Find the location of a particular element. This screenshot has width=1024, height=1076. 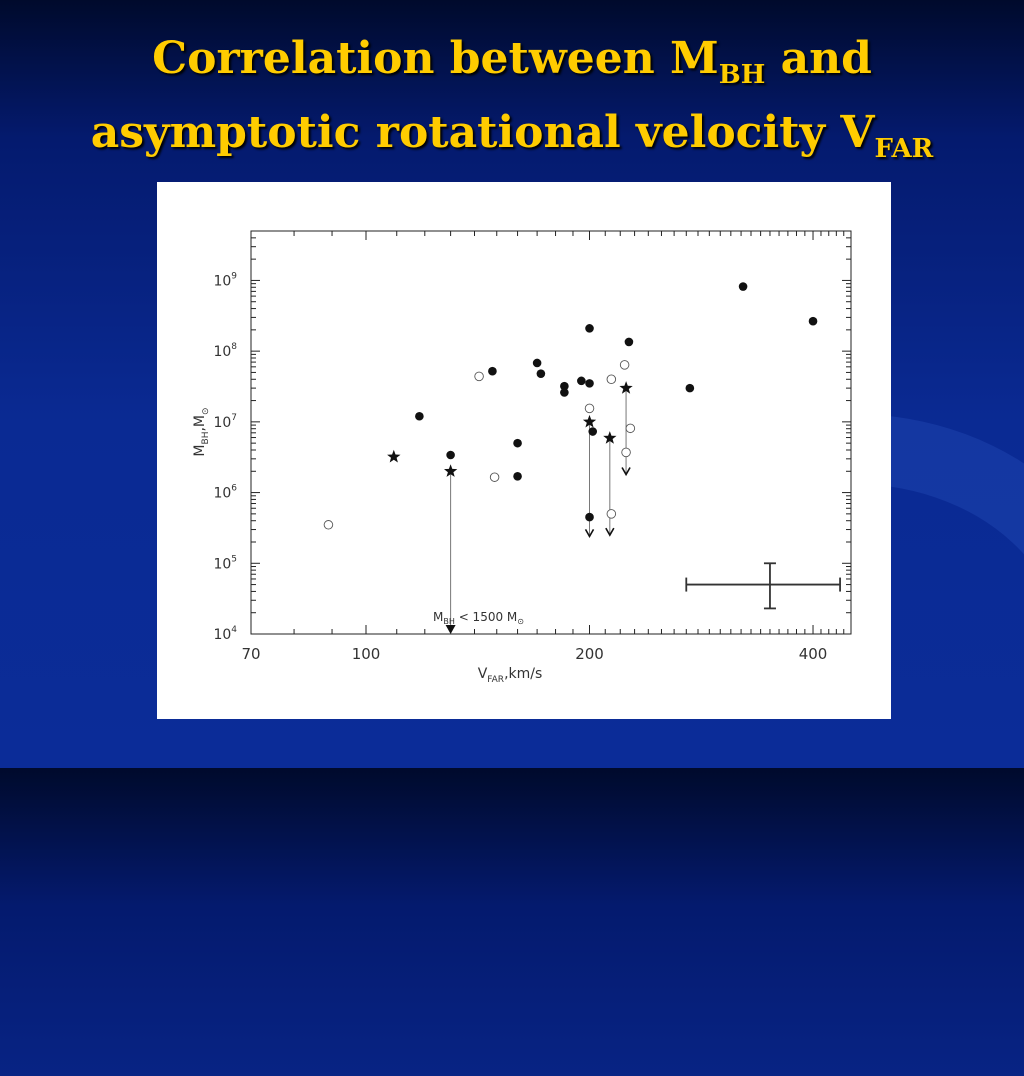

data-markers is located at coordinates (570, 406).